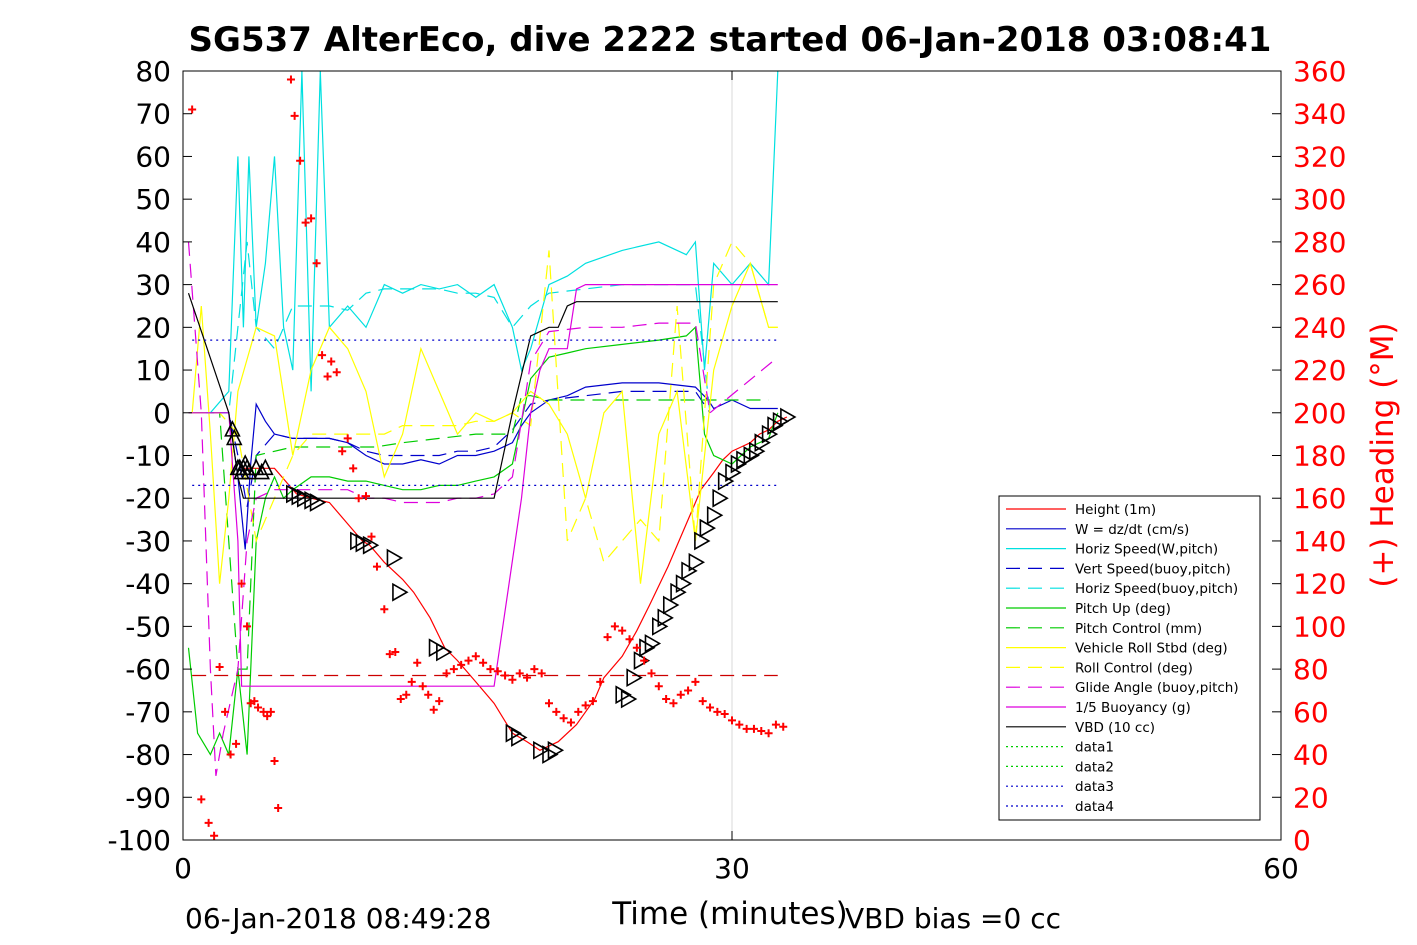 The height and width of the screenshot is (945, 1417). I want to click on x-tick-label: 30, so click(732, 868).